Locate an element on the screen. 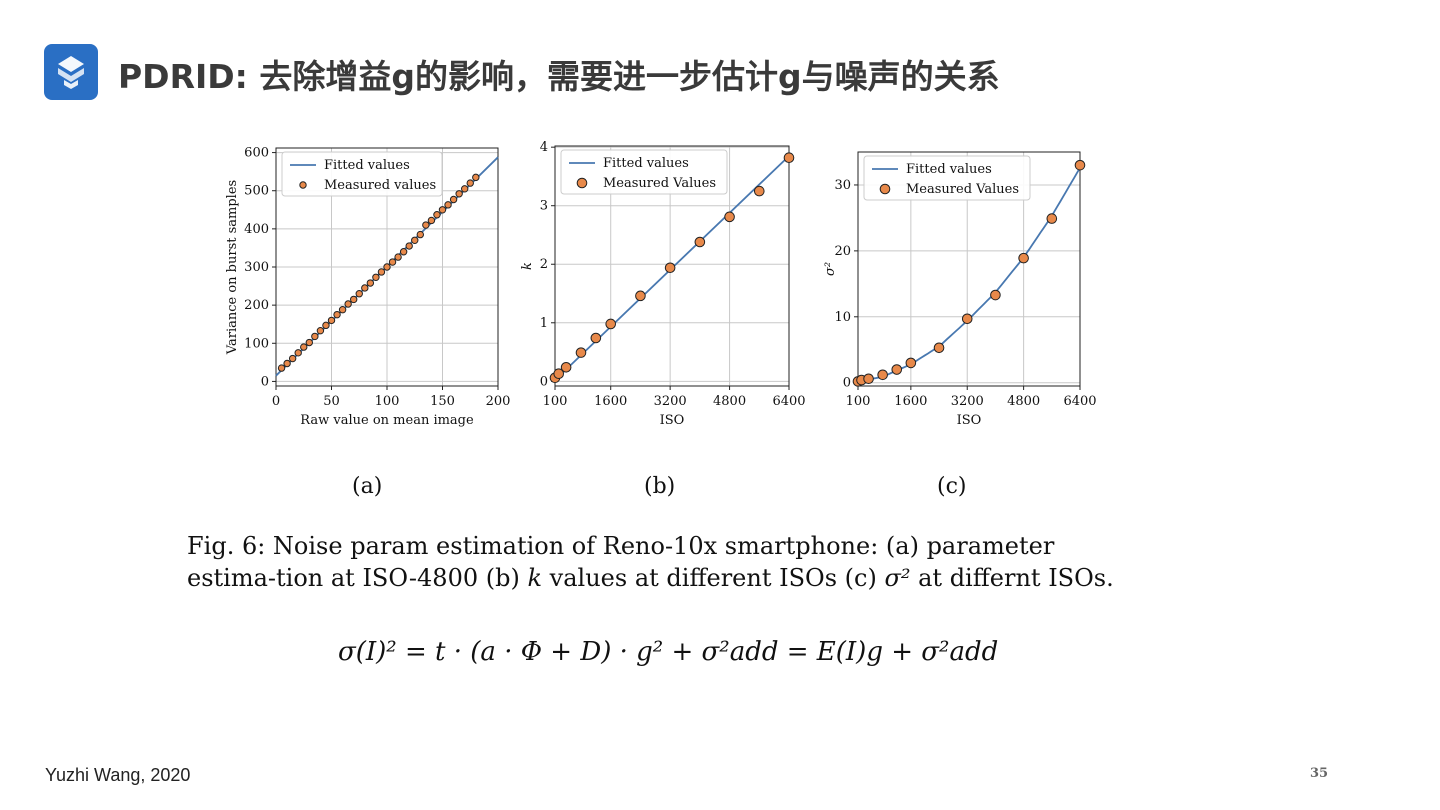 Image resolution: width=1440 pixels, height=810 pixels. logo-icon is located at coordinates (71, 72).